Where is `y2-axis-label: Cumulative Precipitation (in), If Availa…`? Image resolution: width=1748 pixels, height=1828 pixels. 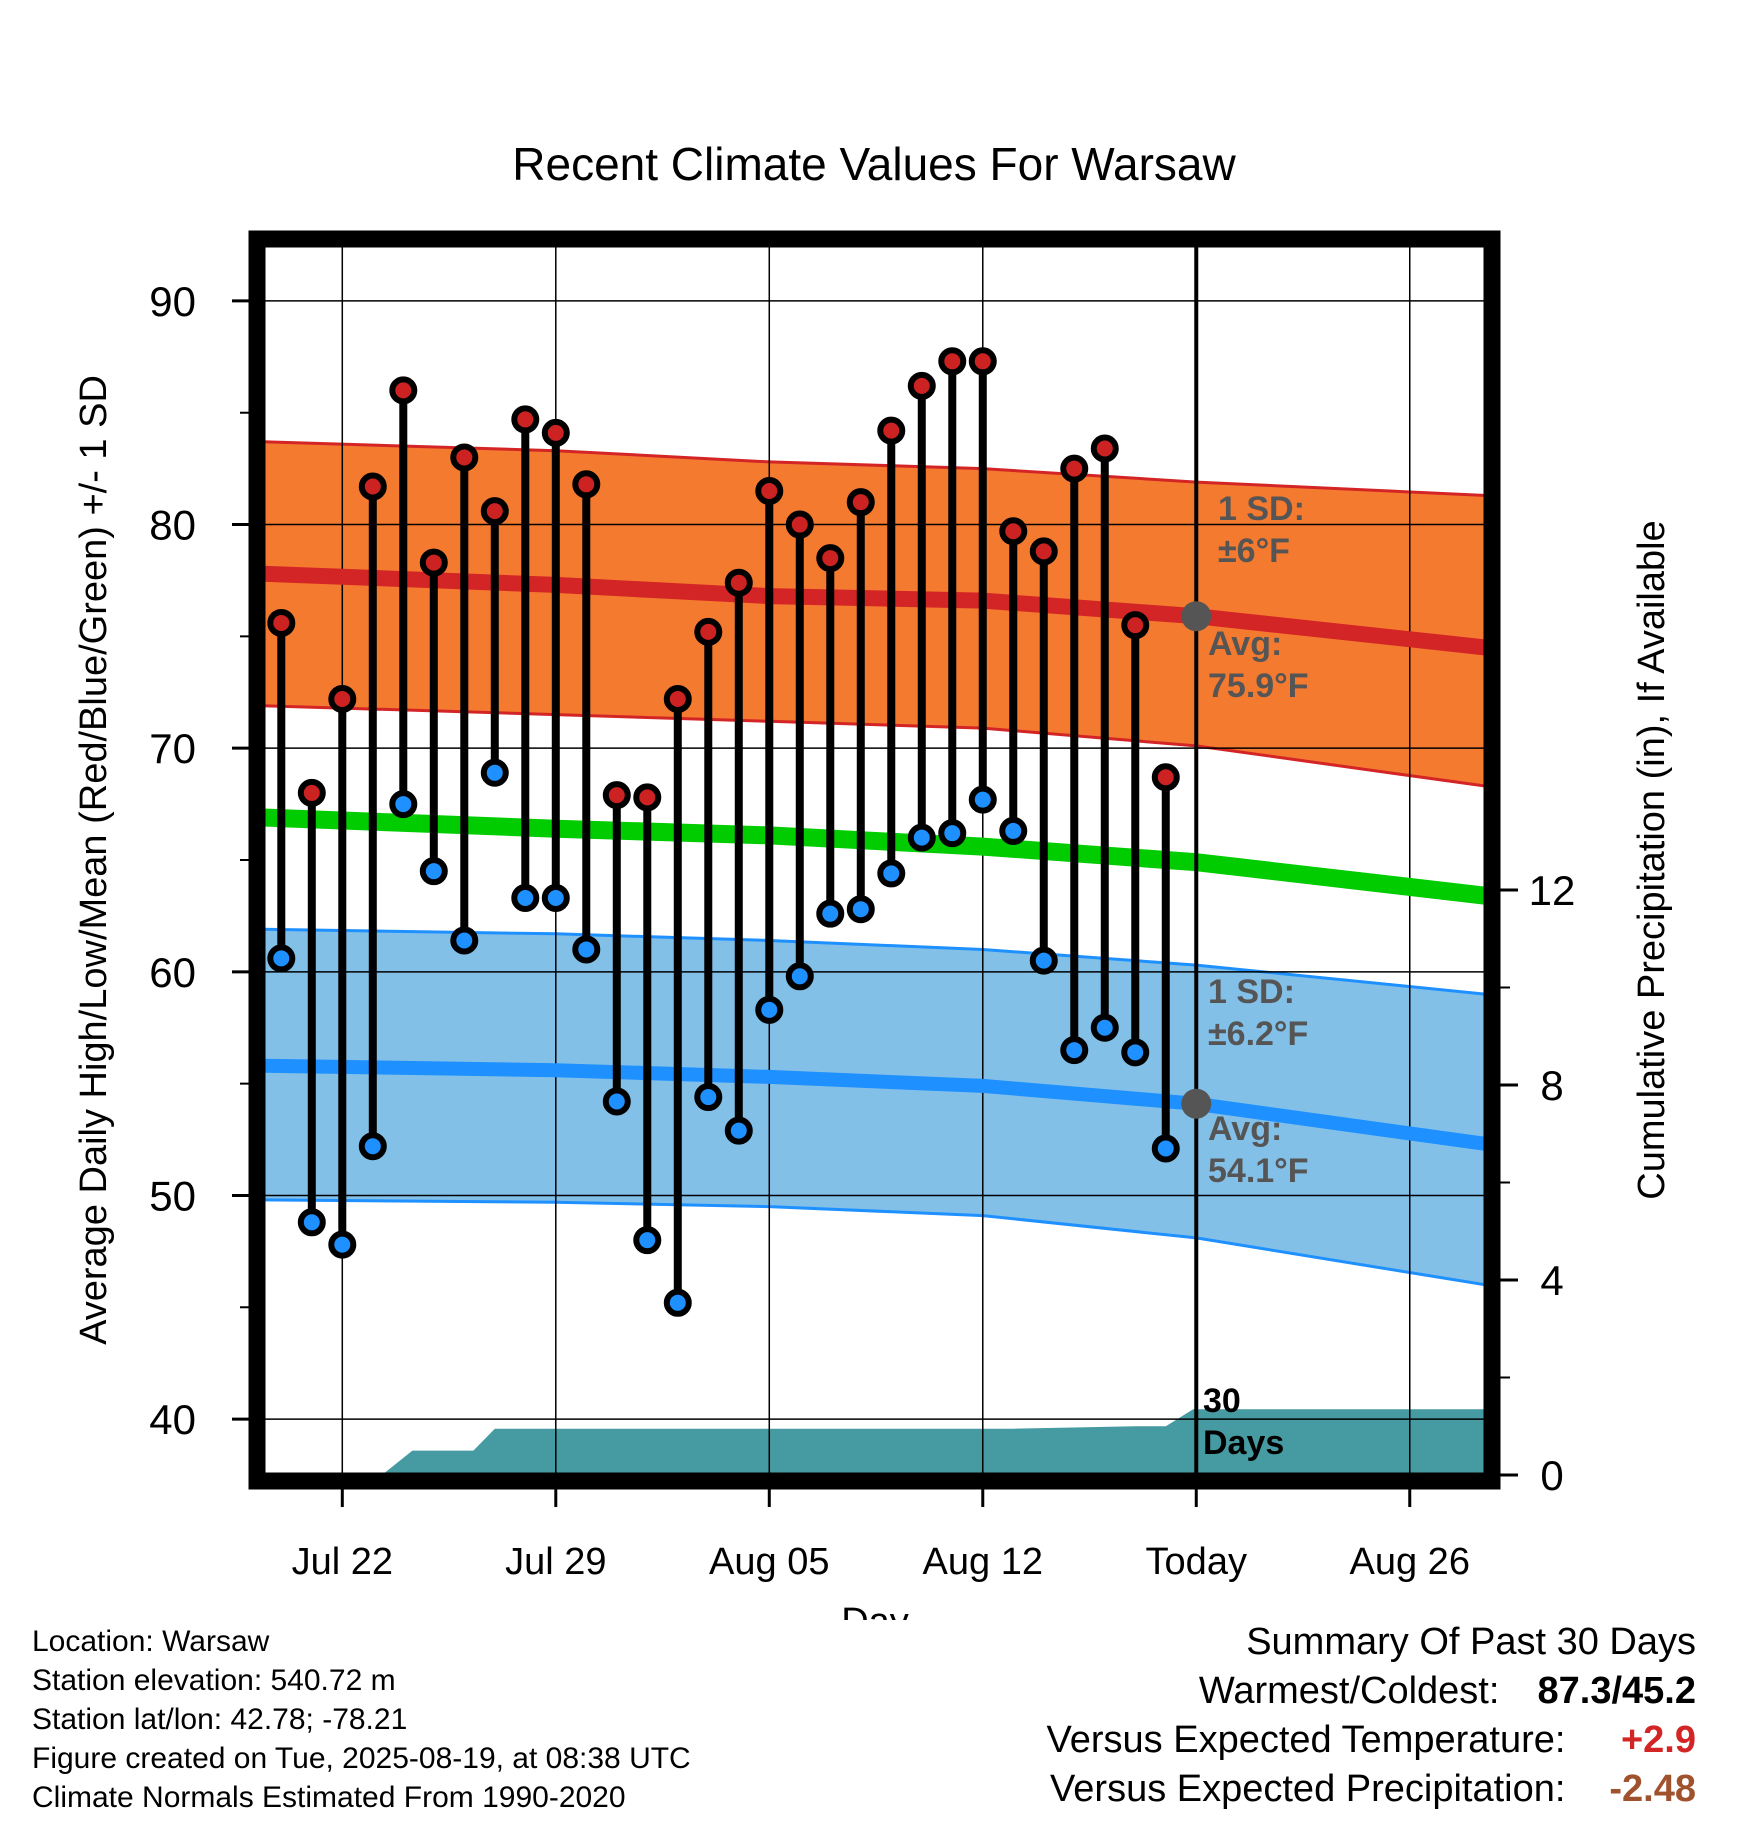 y2-axis-label: Cumulative Precipitation (in), If Availa… is located at coordinates (1652, 859).